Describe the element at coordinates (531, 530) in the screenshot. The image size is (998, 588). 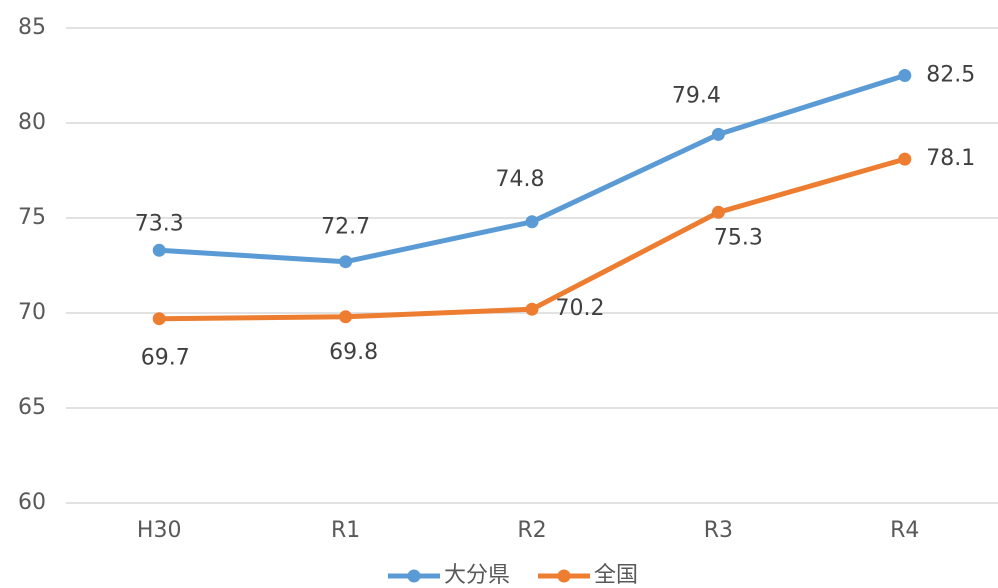
I see `x-tick-label: R2` at that location.